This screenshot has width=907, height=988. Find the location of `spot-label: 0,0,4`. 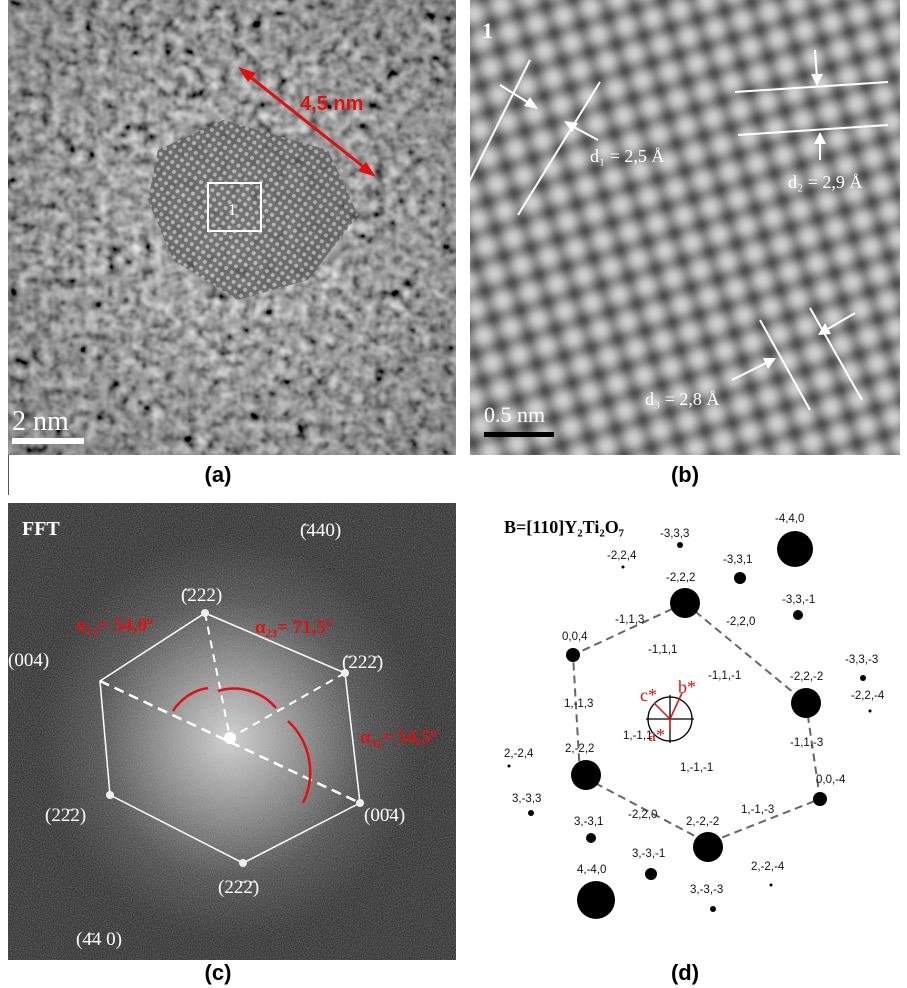

spot-label: 0,0,4 is located at coordinates (575, 637).